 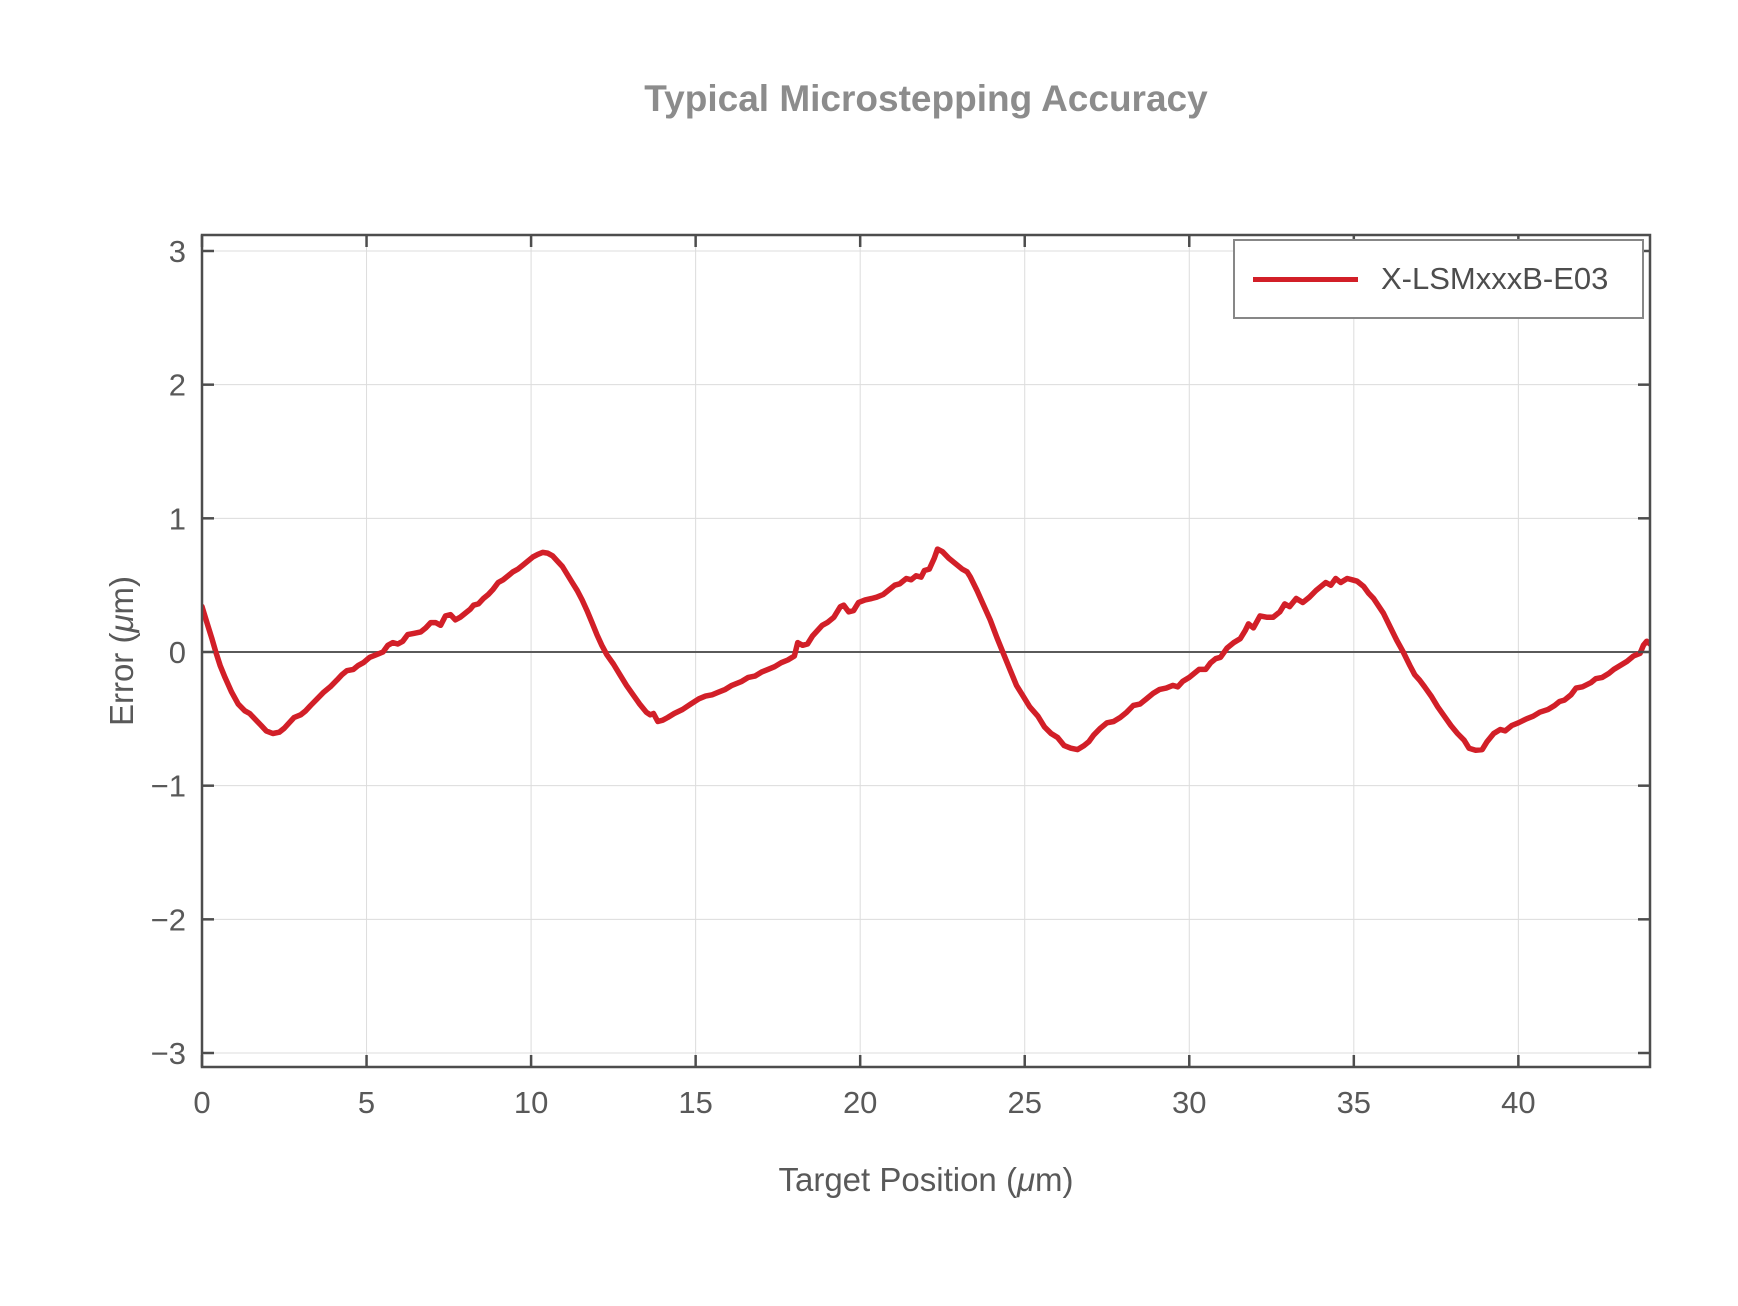 I want to click on legend-box: X-LSMxxxB-E03, so click(x=1438, y=279).